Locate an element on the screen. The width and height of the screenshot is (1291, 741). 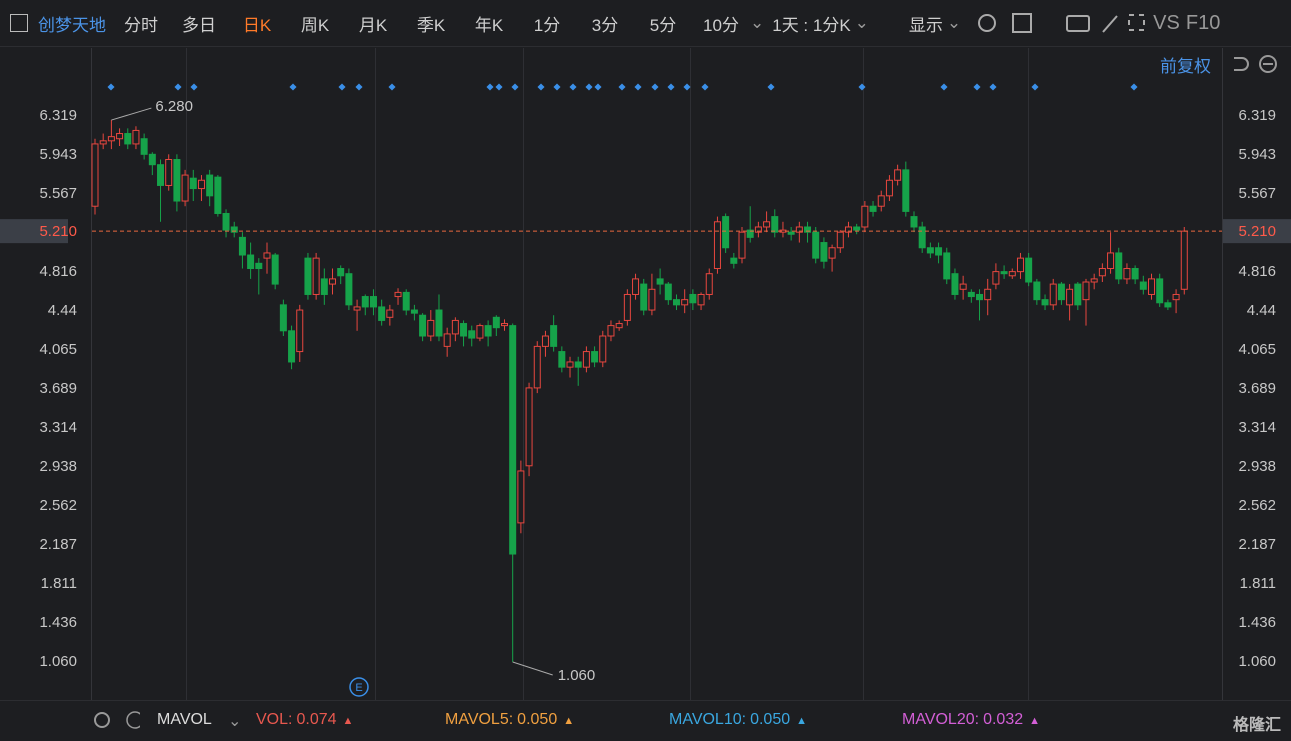
tab: 月K is located at coordinates (373, 25).